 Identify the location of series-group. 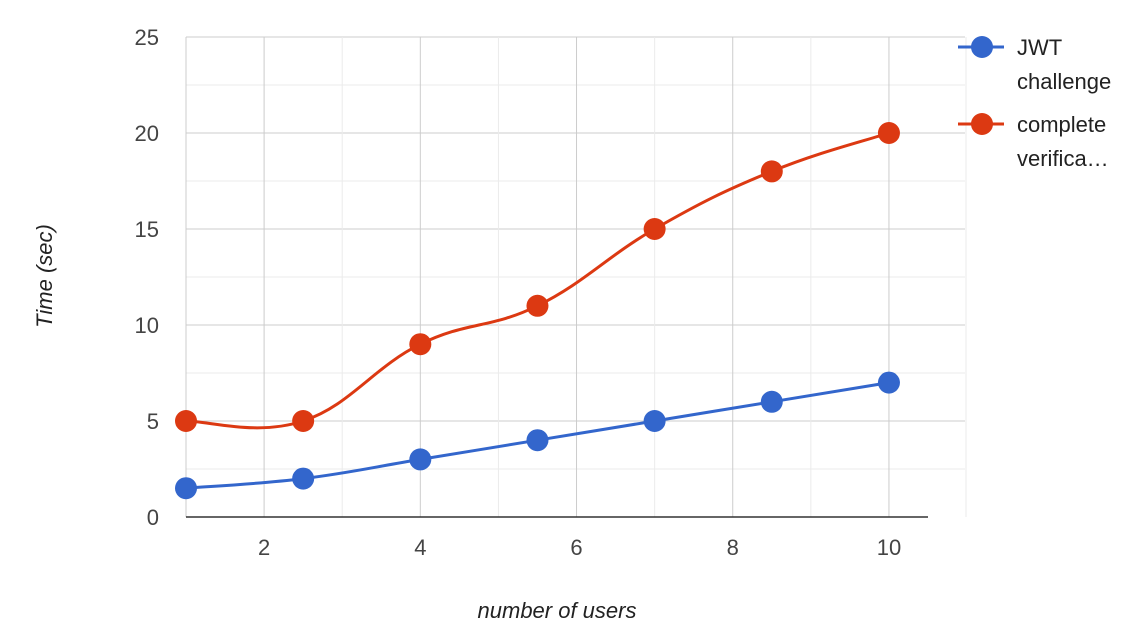
(537, 435).